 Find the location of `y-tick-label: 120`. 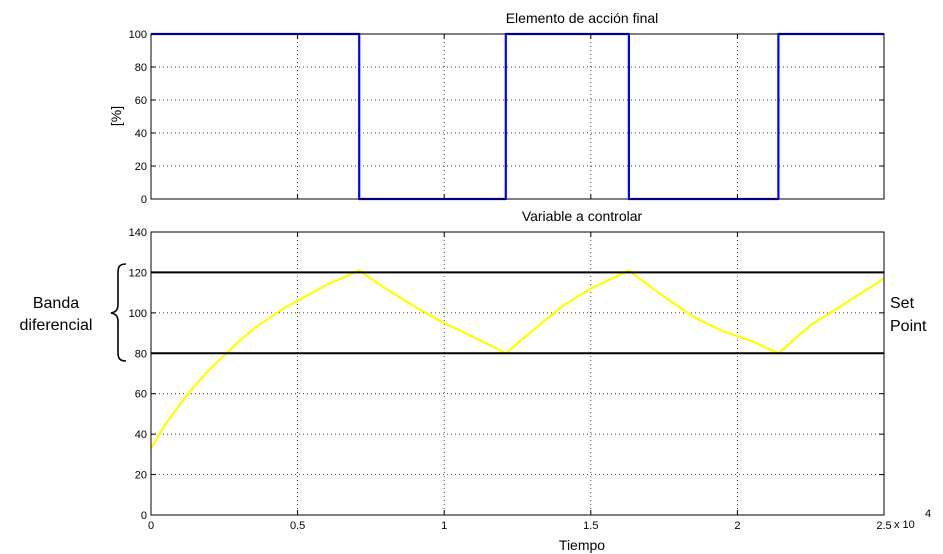

y-tick-label: 120 is located at coordinates (138, 273).